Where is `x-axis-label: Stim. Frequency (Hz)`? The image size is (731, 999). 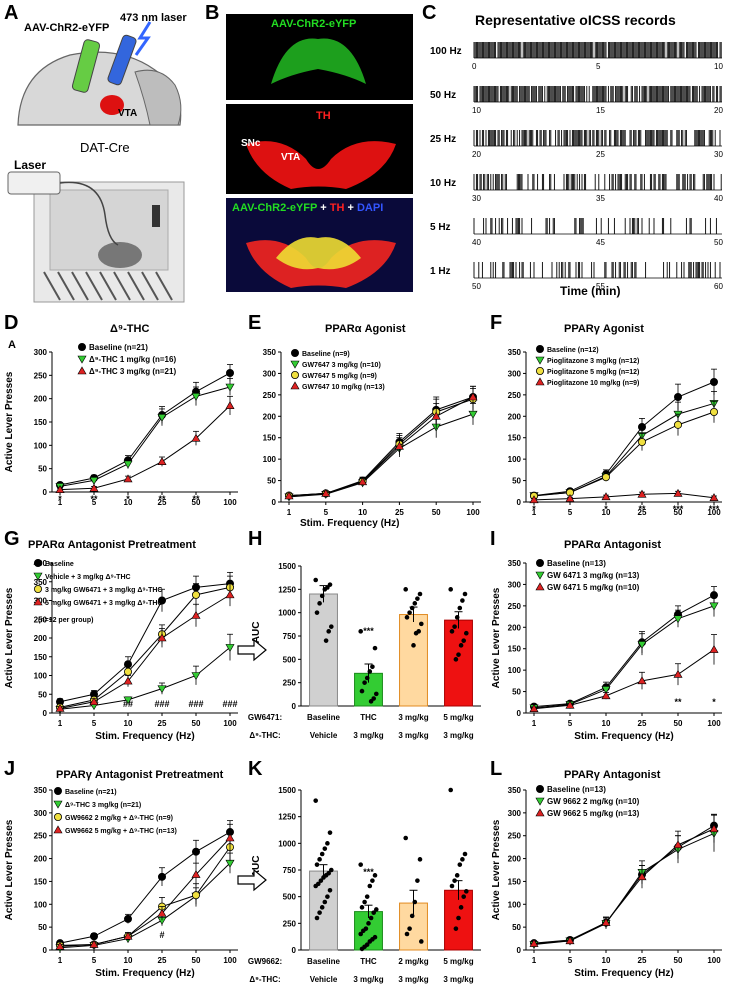
x-axis-label: Stim. Frequency (Hz) is located at coordinates (623, 973).